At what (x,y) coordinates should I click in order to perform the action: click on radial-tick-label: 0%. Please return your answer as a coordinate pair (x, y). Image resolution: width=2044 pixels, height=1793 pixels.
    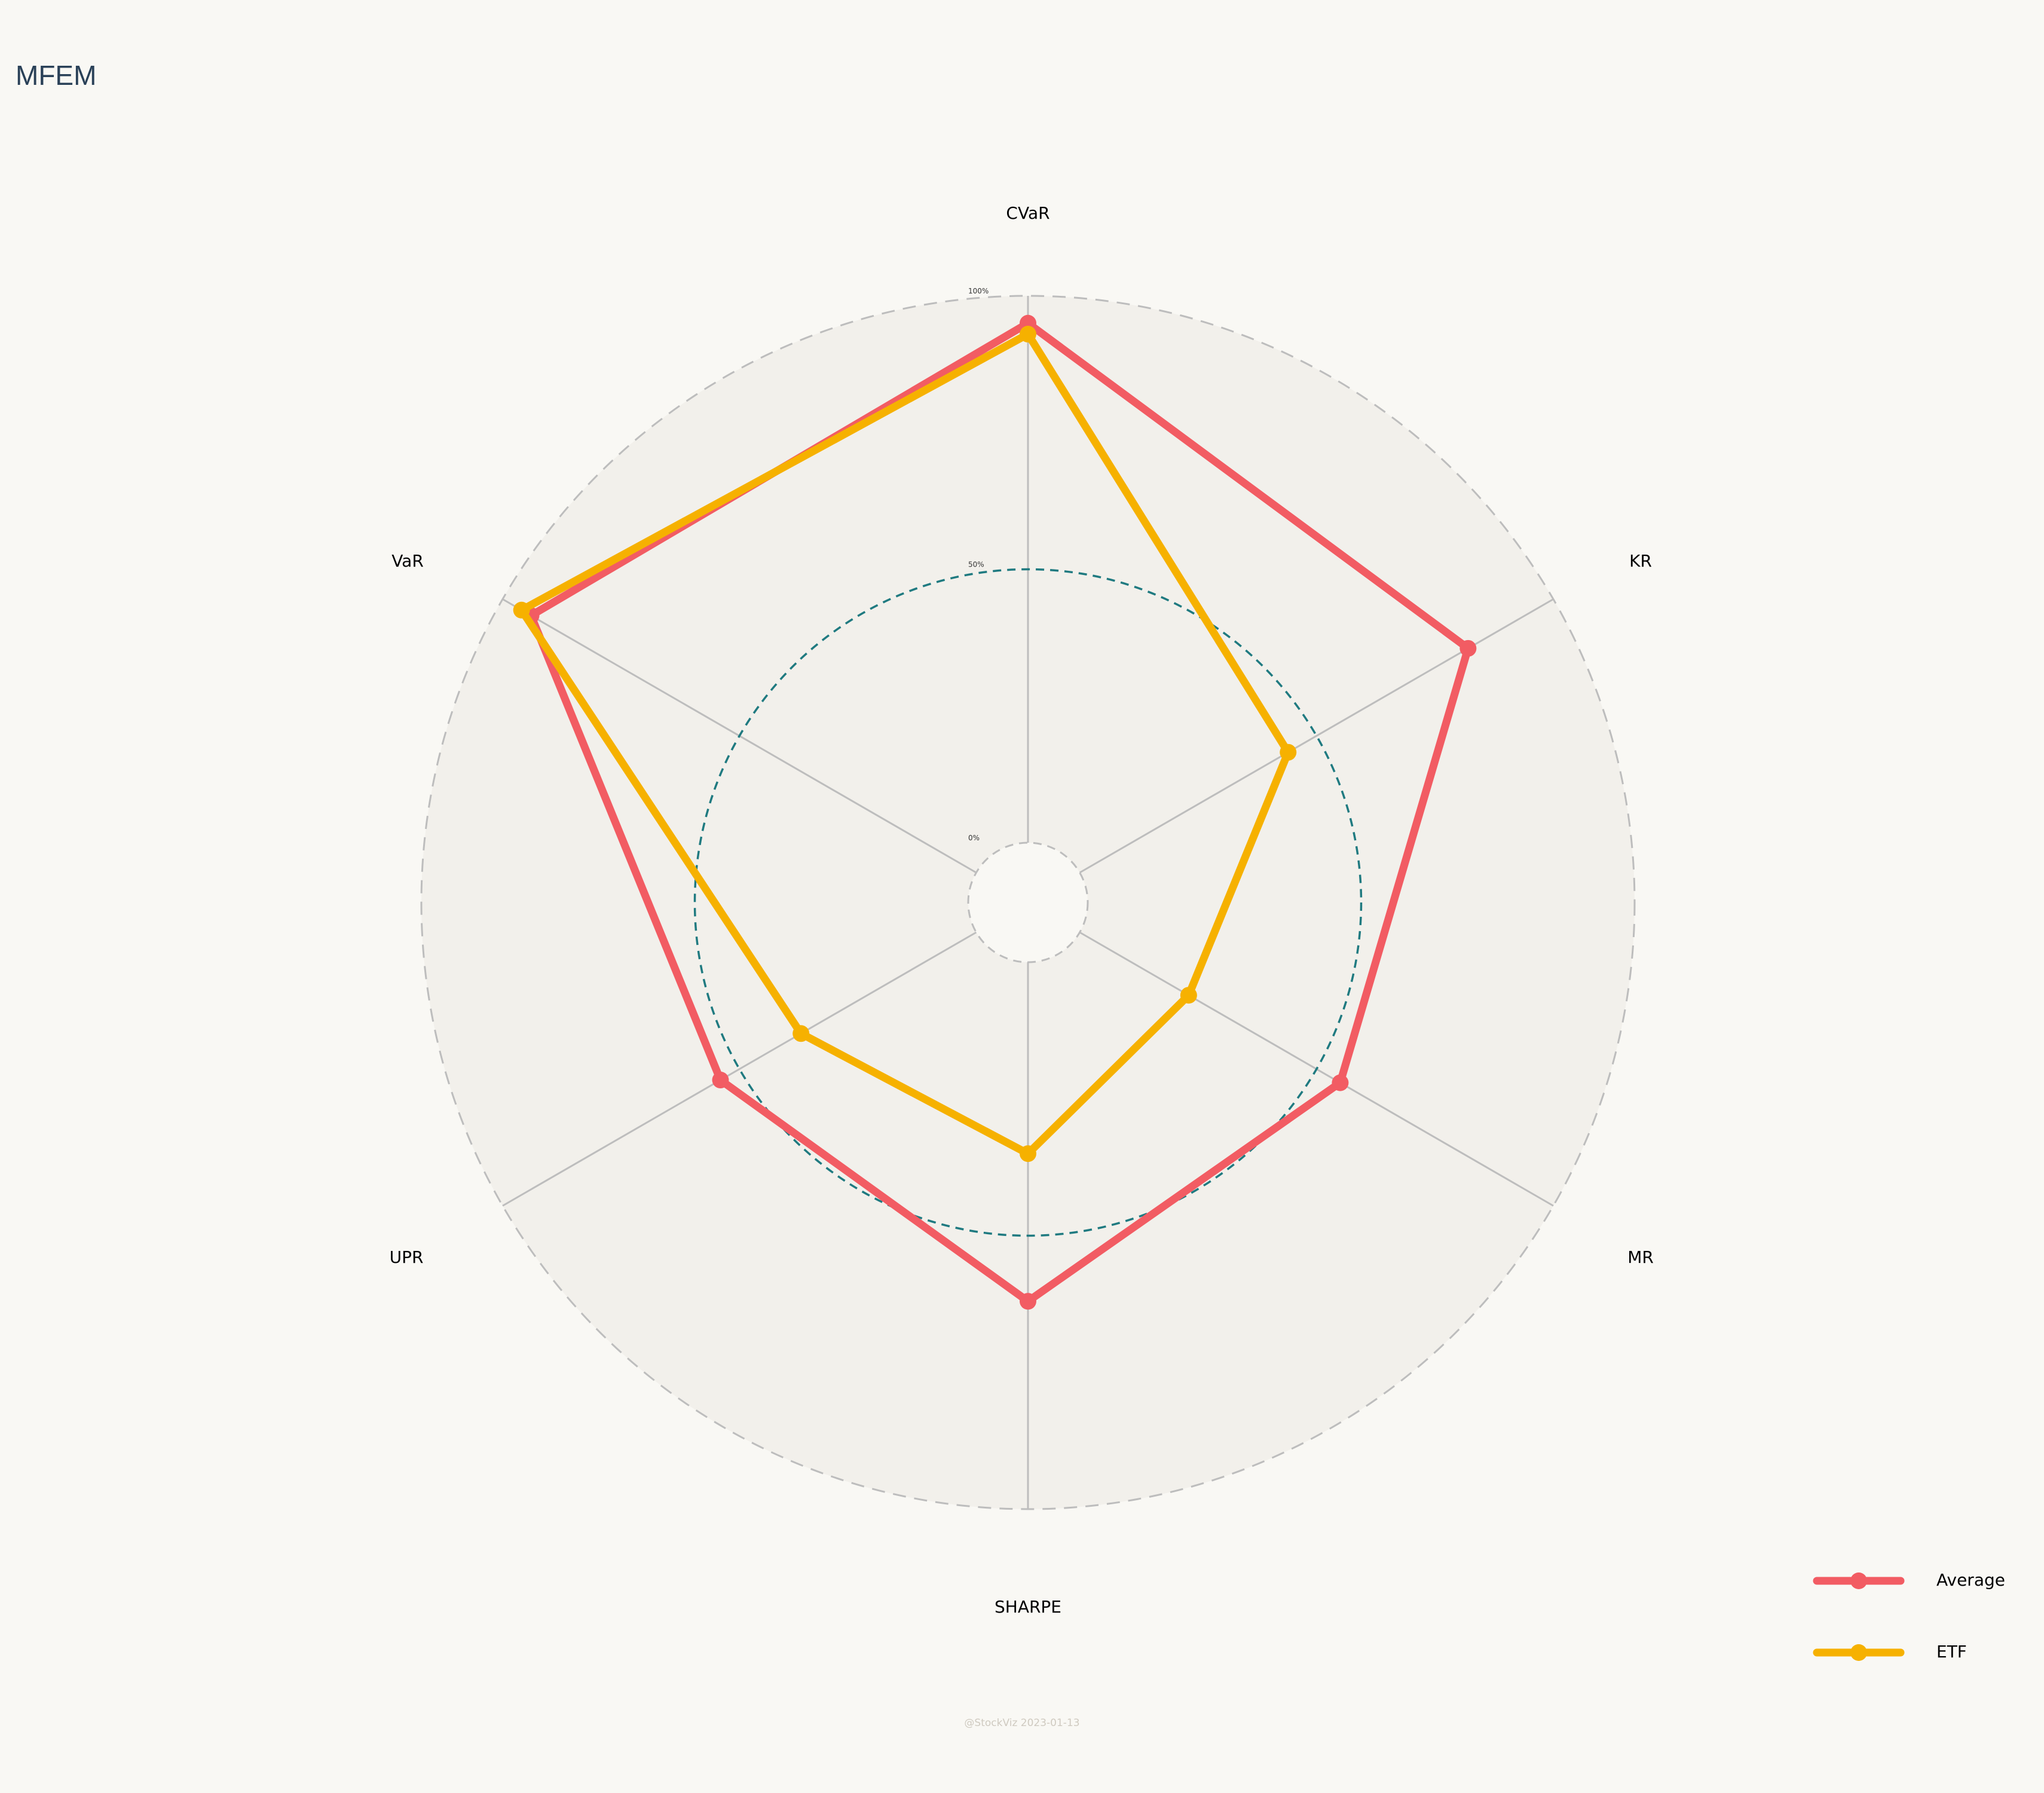
    Looking at the image, I should click on (974, 838).